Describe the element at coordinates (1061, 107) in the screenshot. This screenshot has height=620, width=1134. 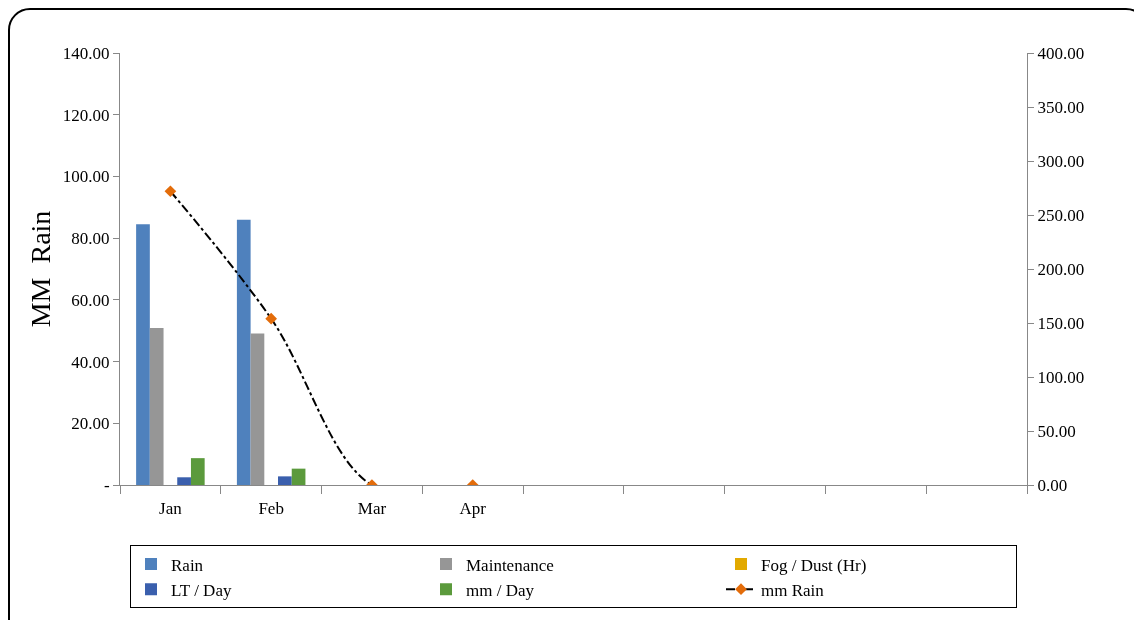
I see `y2-tick-label: 350.00` at that location.